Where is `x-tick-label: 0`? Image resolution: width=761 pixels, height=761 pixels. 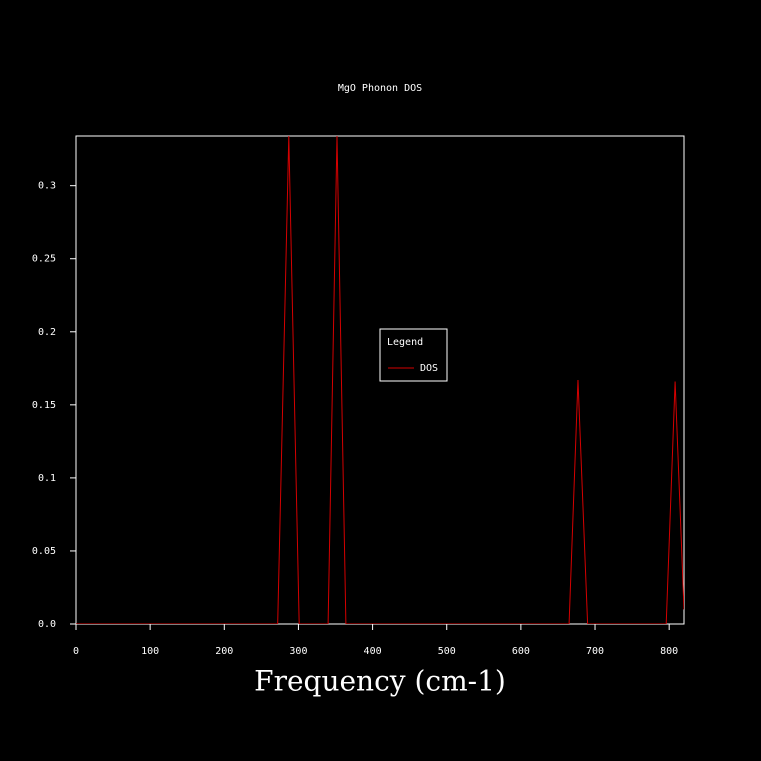 x-tick-label: 0 is located at coordinates (76, 651).